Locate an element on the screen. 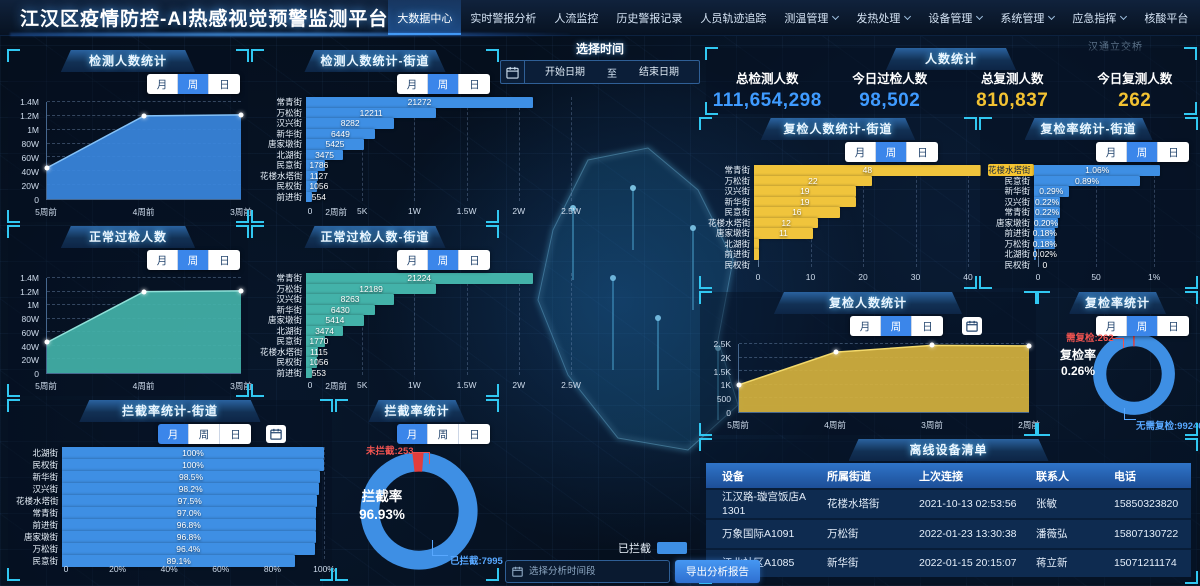 This screenshot has width=1200, height=586. bar-track: 3475 is located at coordinates (398, 154).